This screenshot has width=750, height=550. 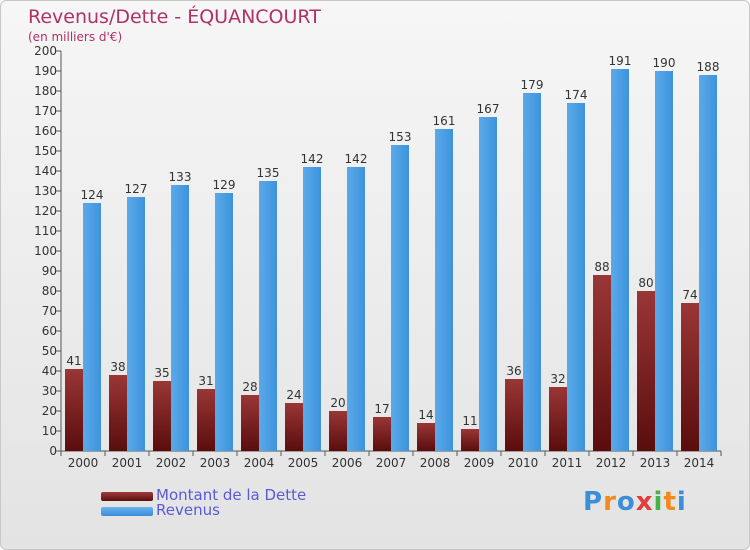 I want to click on value-label: 32, so click(x=557, y=379).